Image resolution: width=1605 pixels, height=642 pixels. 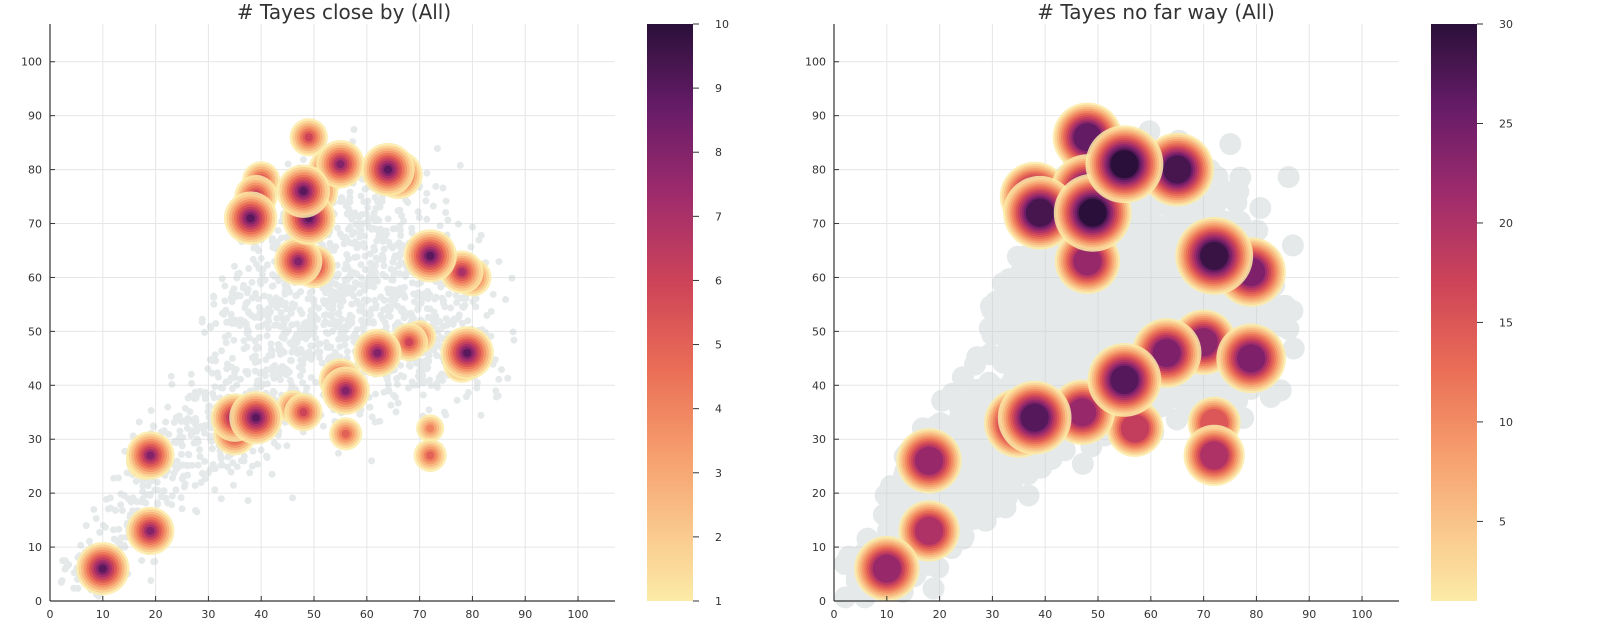 What do you see at coordinates (940, 614) in the screenshot?
I see `right-x-tick-label: 20` at bounding box center [940, 614].